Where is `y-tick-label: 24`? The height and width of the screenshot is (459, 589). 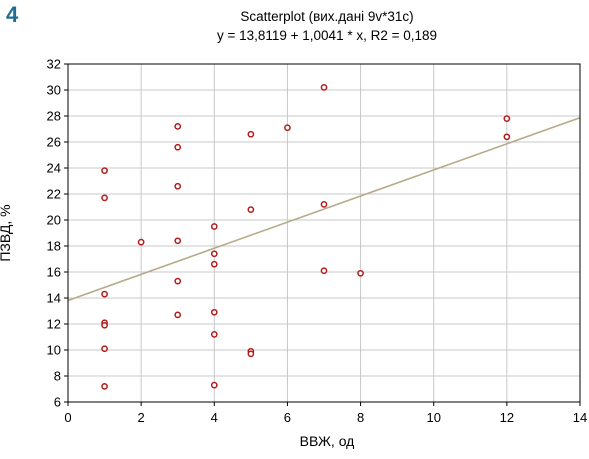
y-tick-label: 24 is located at coordinates (54, 168).